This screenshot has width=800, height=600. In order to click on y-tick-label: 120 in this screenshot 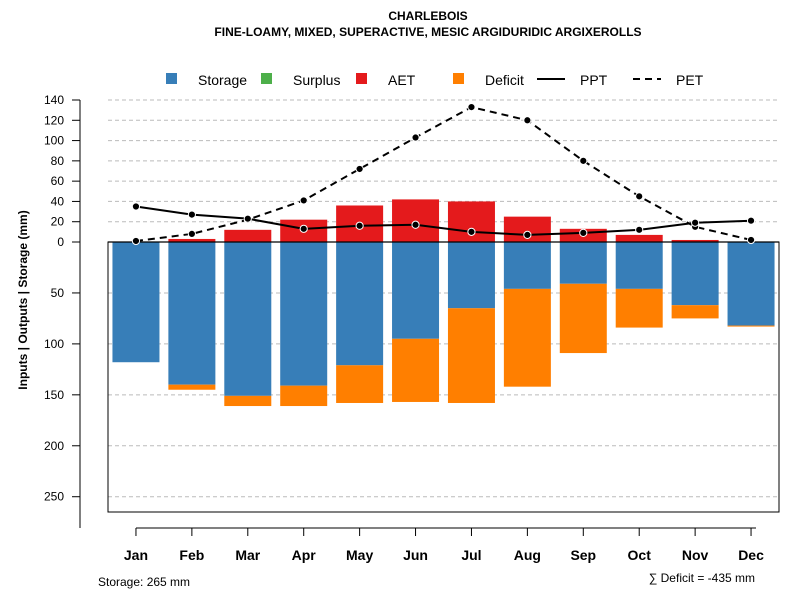, I will do `click(54, 120)`.